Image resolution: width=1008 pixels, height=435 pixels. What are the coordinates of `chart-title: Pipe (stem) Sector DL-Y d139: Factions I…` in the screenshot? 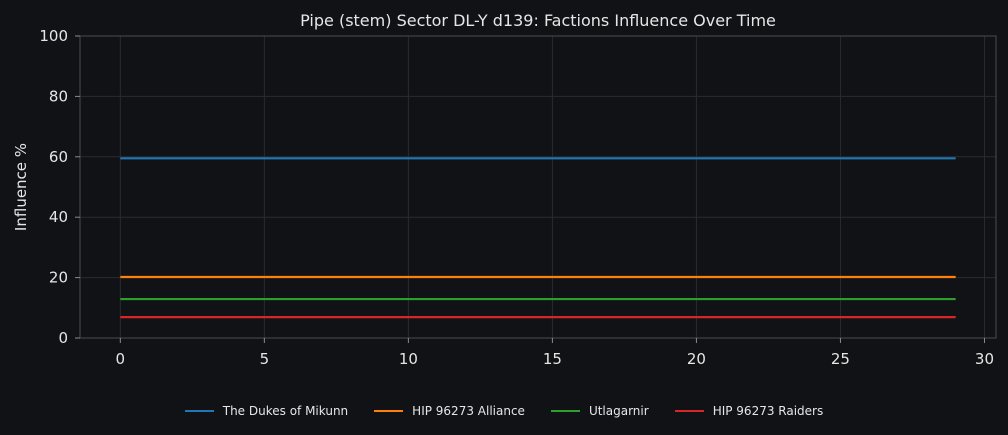 It's located at (538, 20).